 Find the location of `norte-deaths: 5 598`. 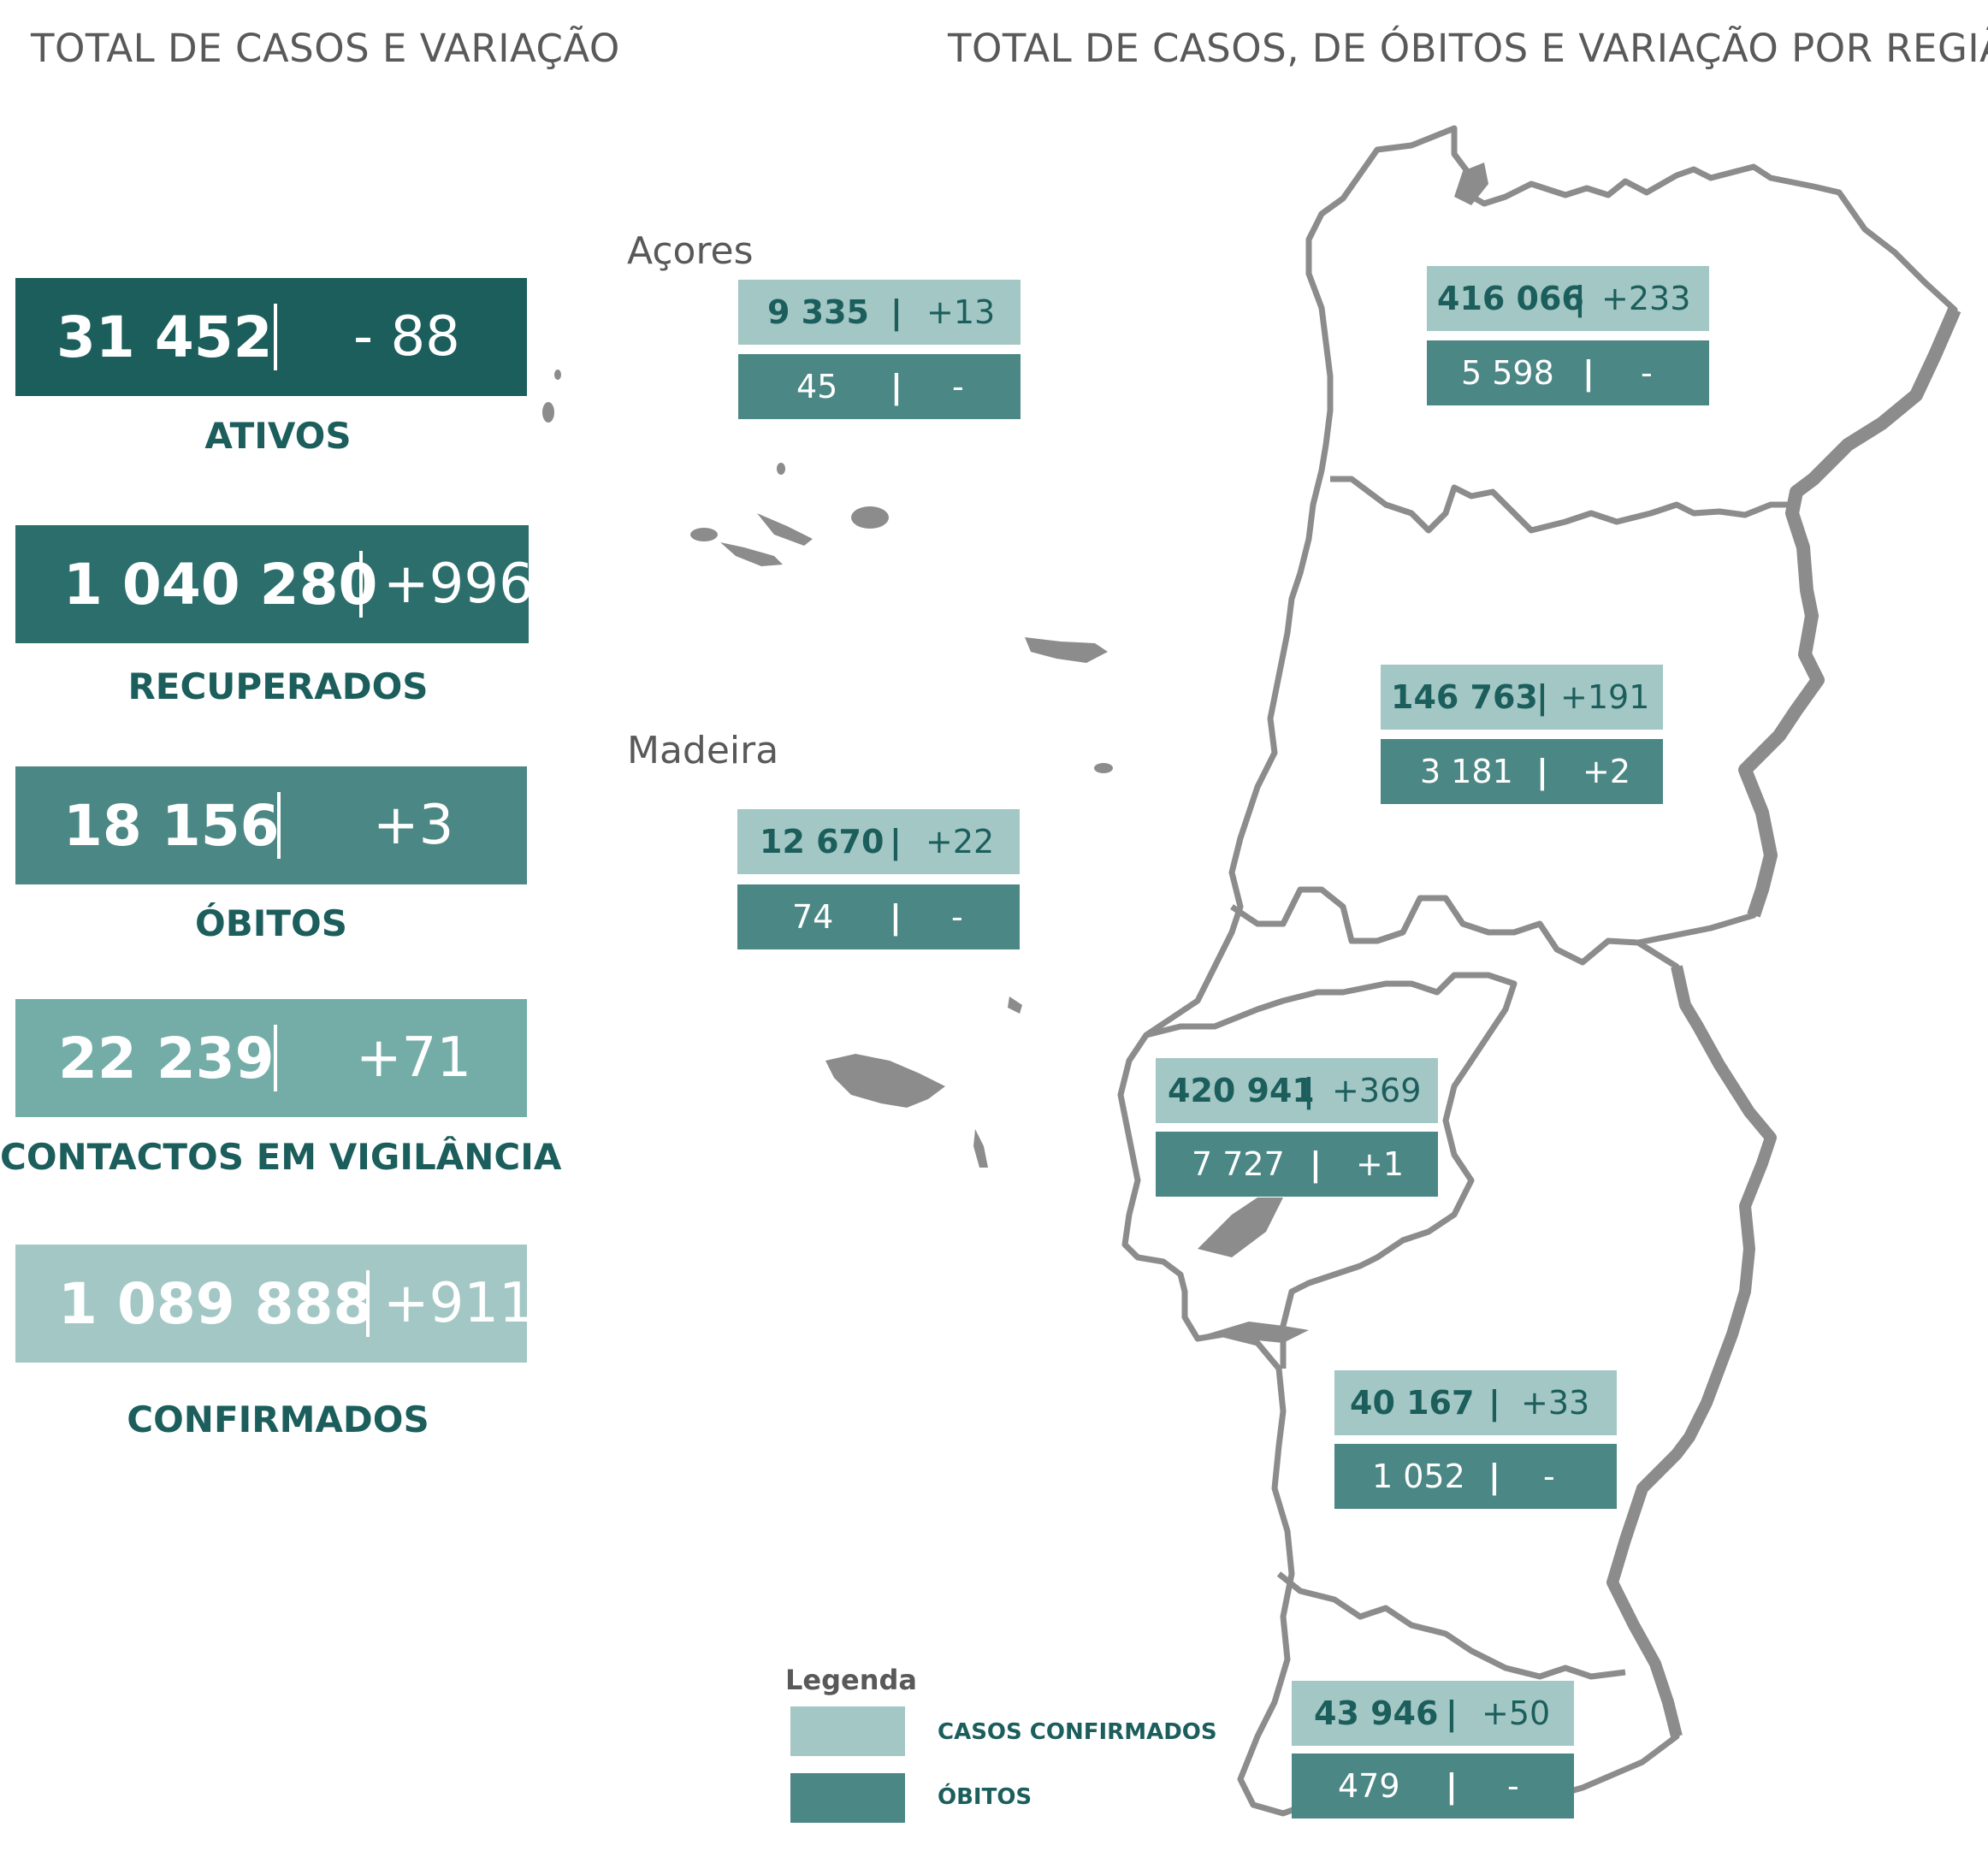

norte-deaths: 5 598 is located at coordinates (1507, 373).